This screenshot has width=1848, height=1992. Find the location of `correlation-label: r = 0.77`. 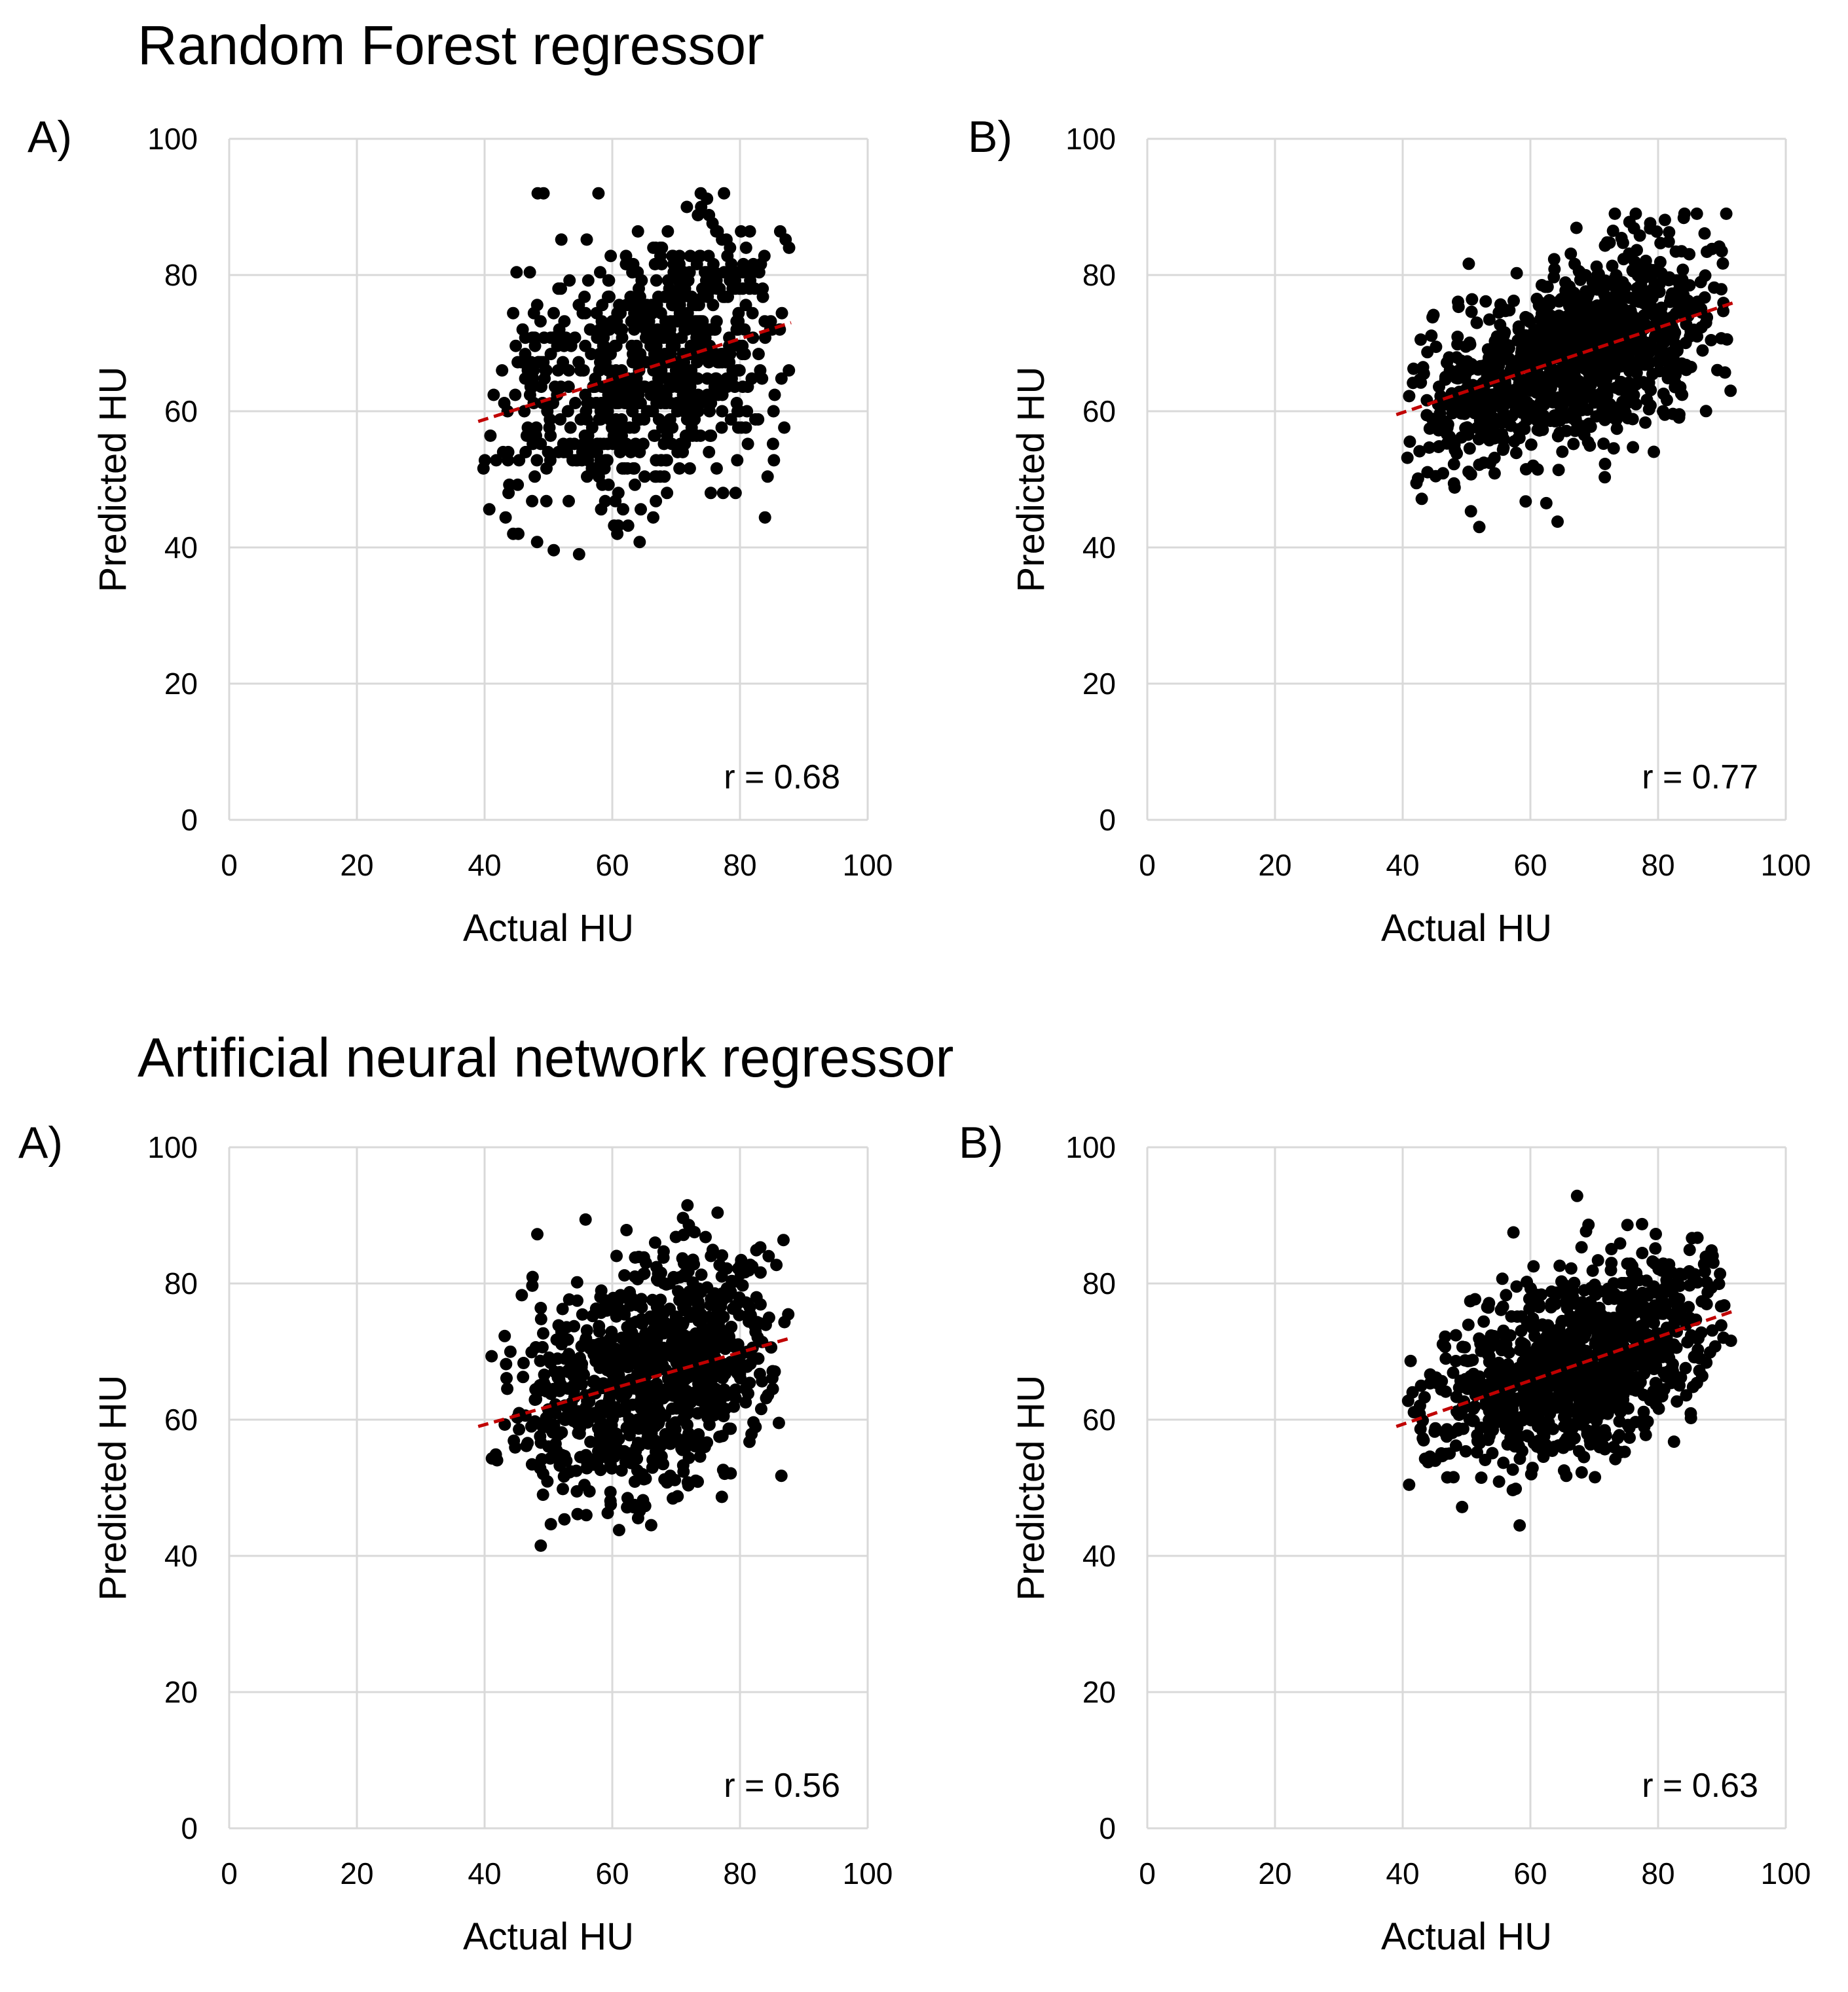

correlation-label: r = 0.77 is located at coordinates (1700, 777).